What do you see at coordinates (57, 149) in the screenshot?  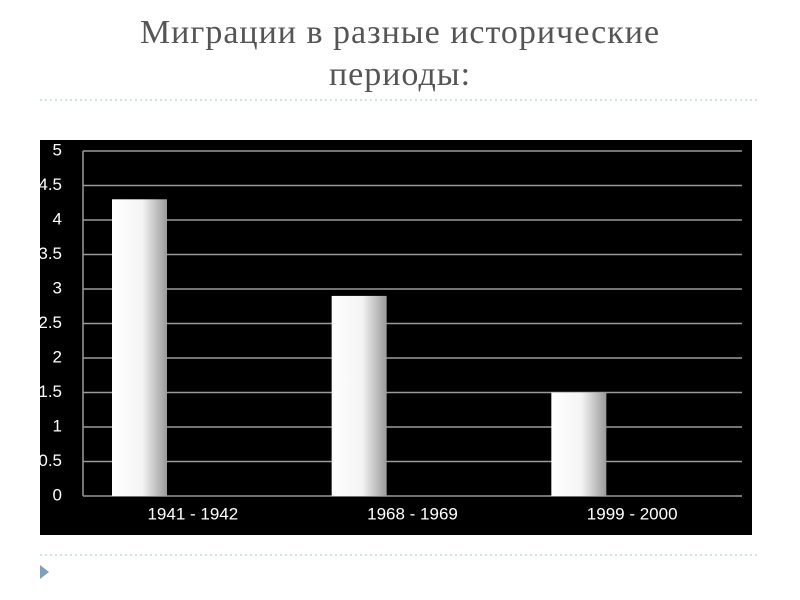 I see `y-tick-label: 5` at bounding box center [57, 149].